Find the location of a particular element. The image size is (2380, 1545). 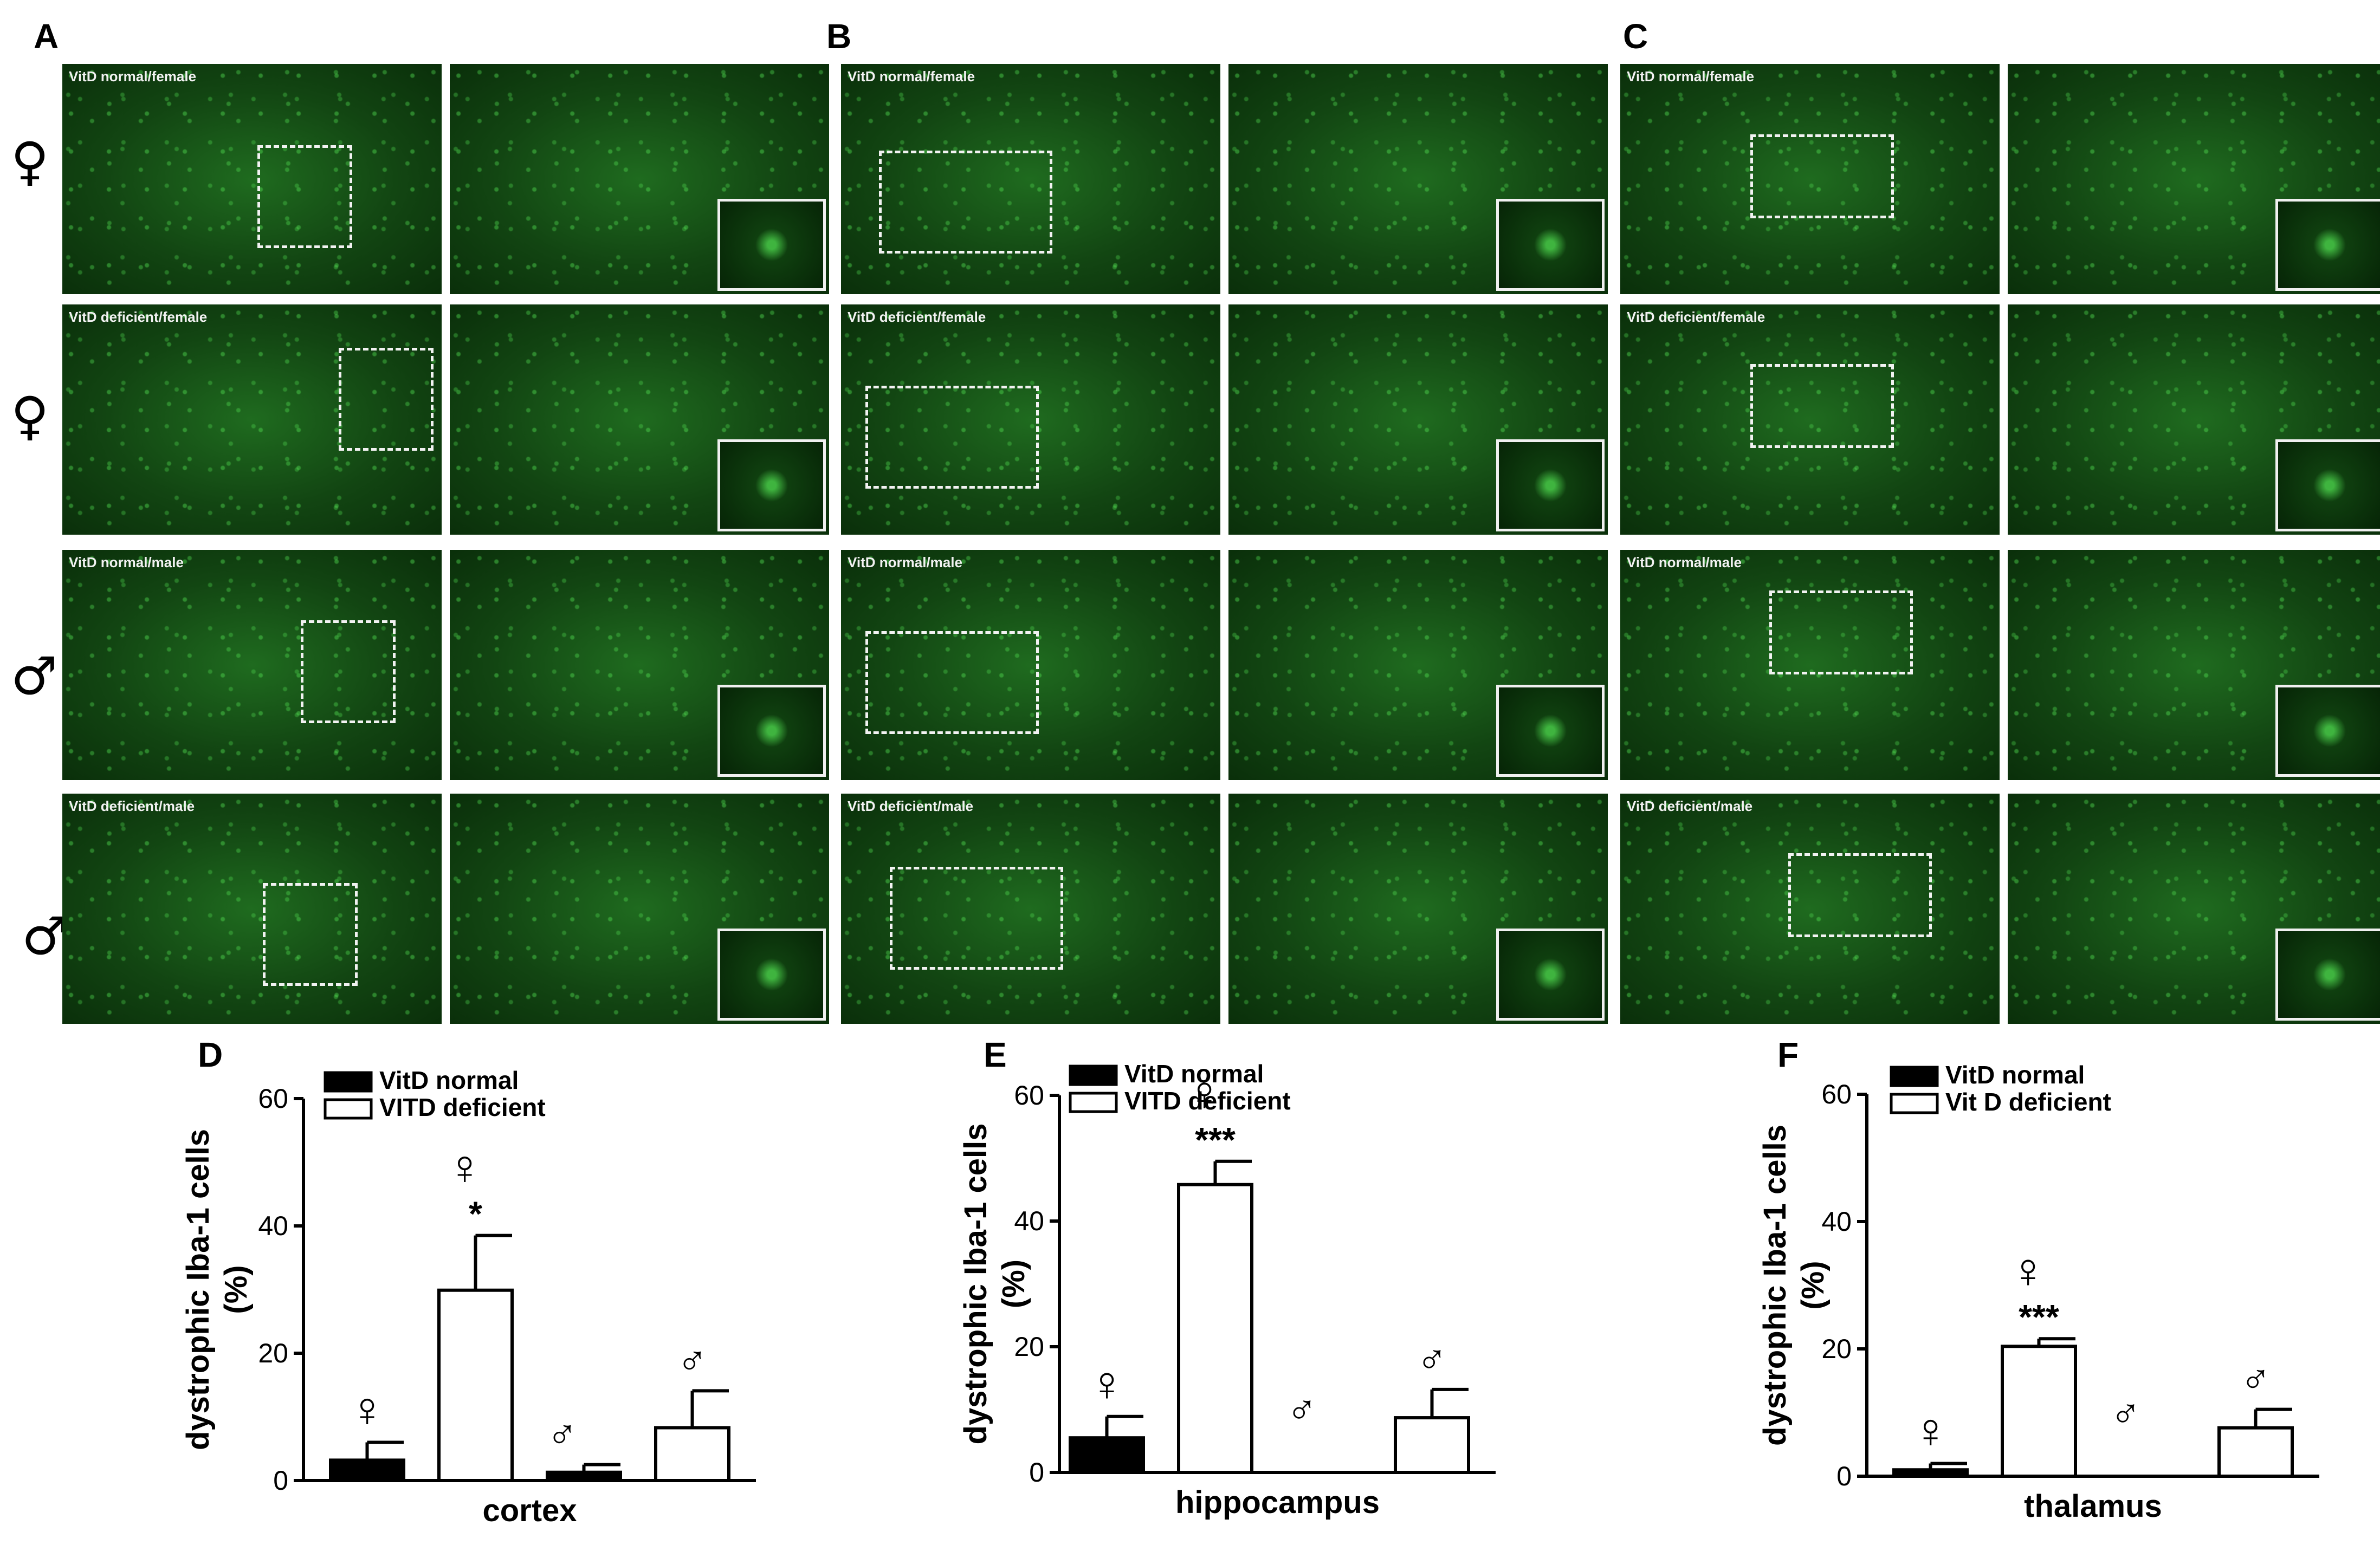

panel-letter-b: B is located at coordinates (839, 36).